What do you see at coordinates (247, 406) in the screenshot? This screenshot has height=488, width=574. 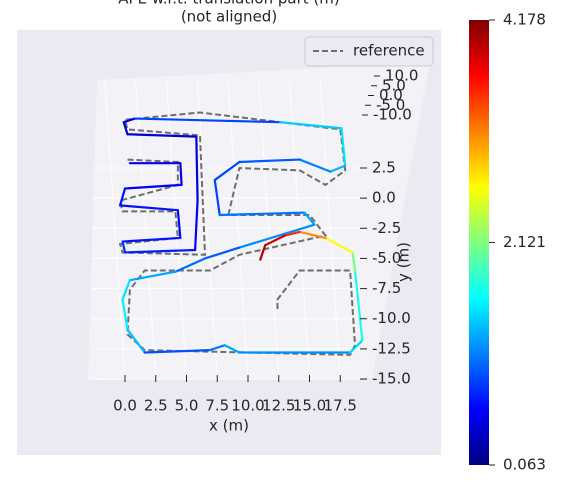 I see `x-tick-label: 10.0` at bounding box center [247, 406].